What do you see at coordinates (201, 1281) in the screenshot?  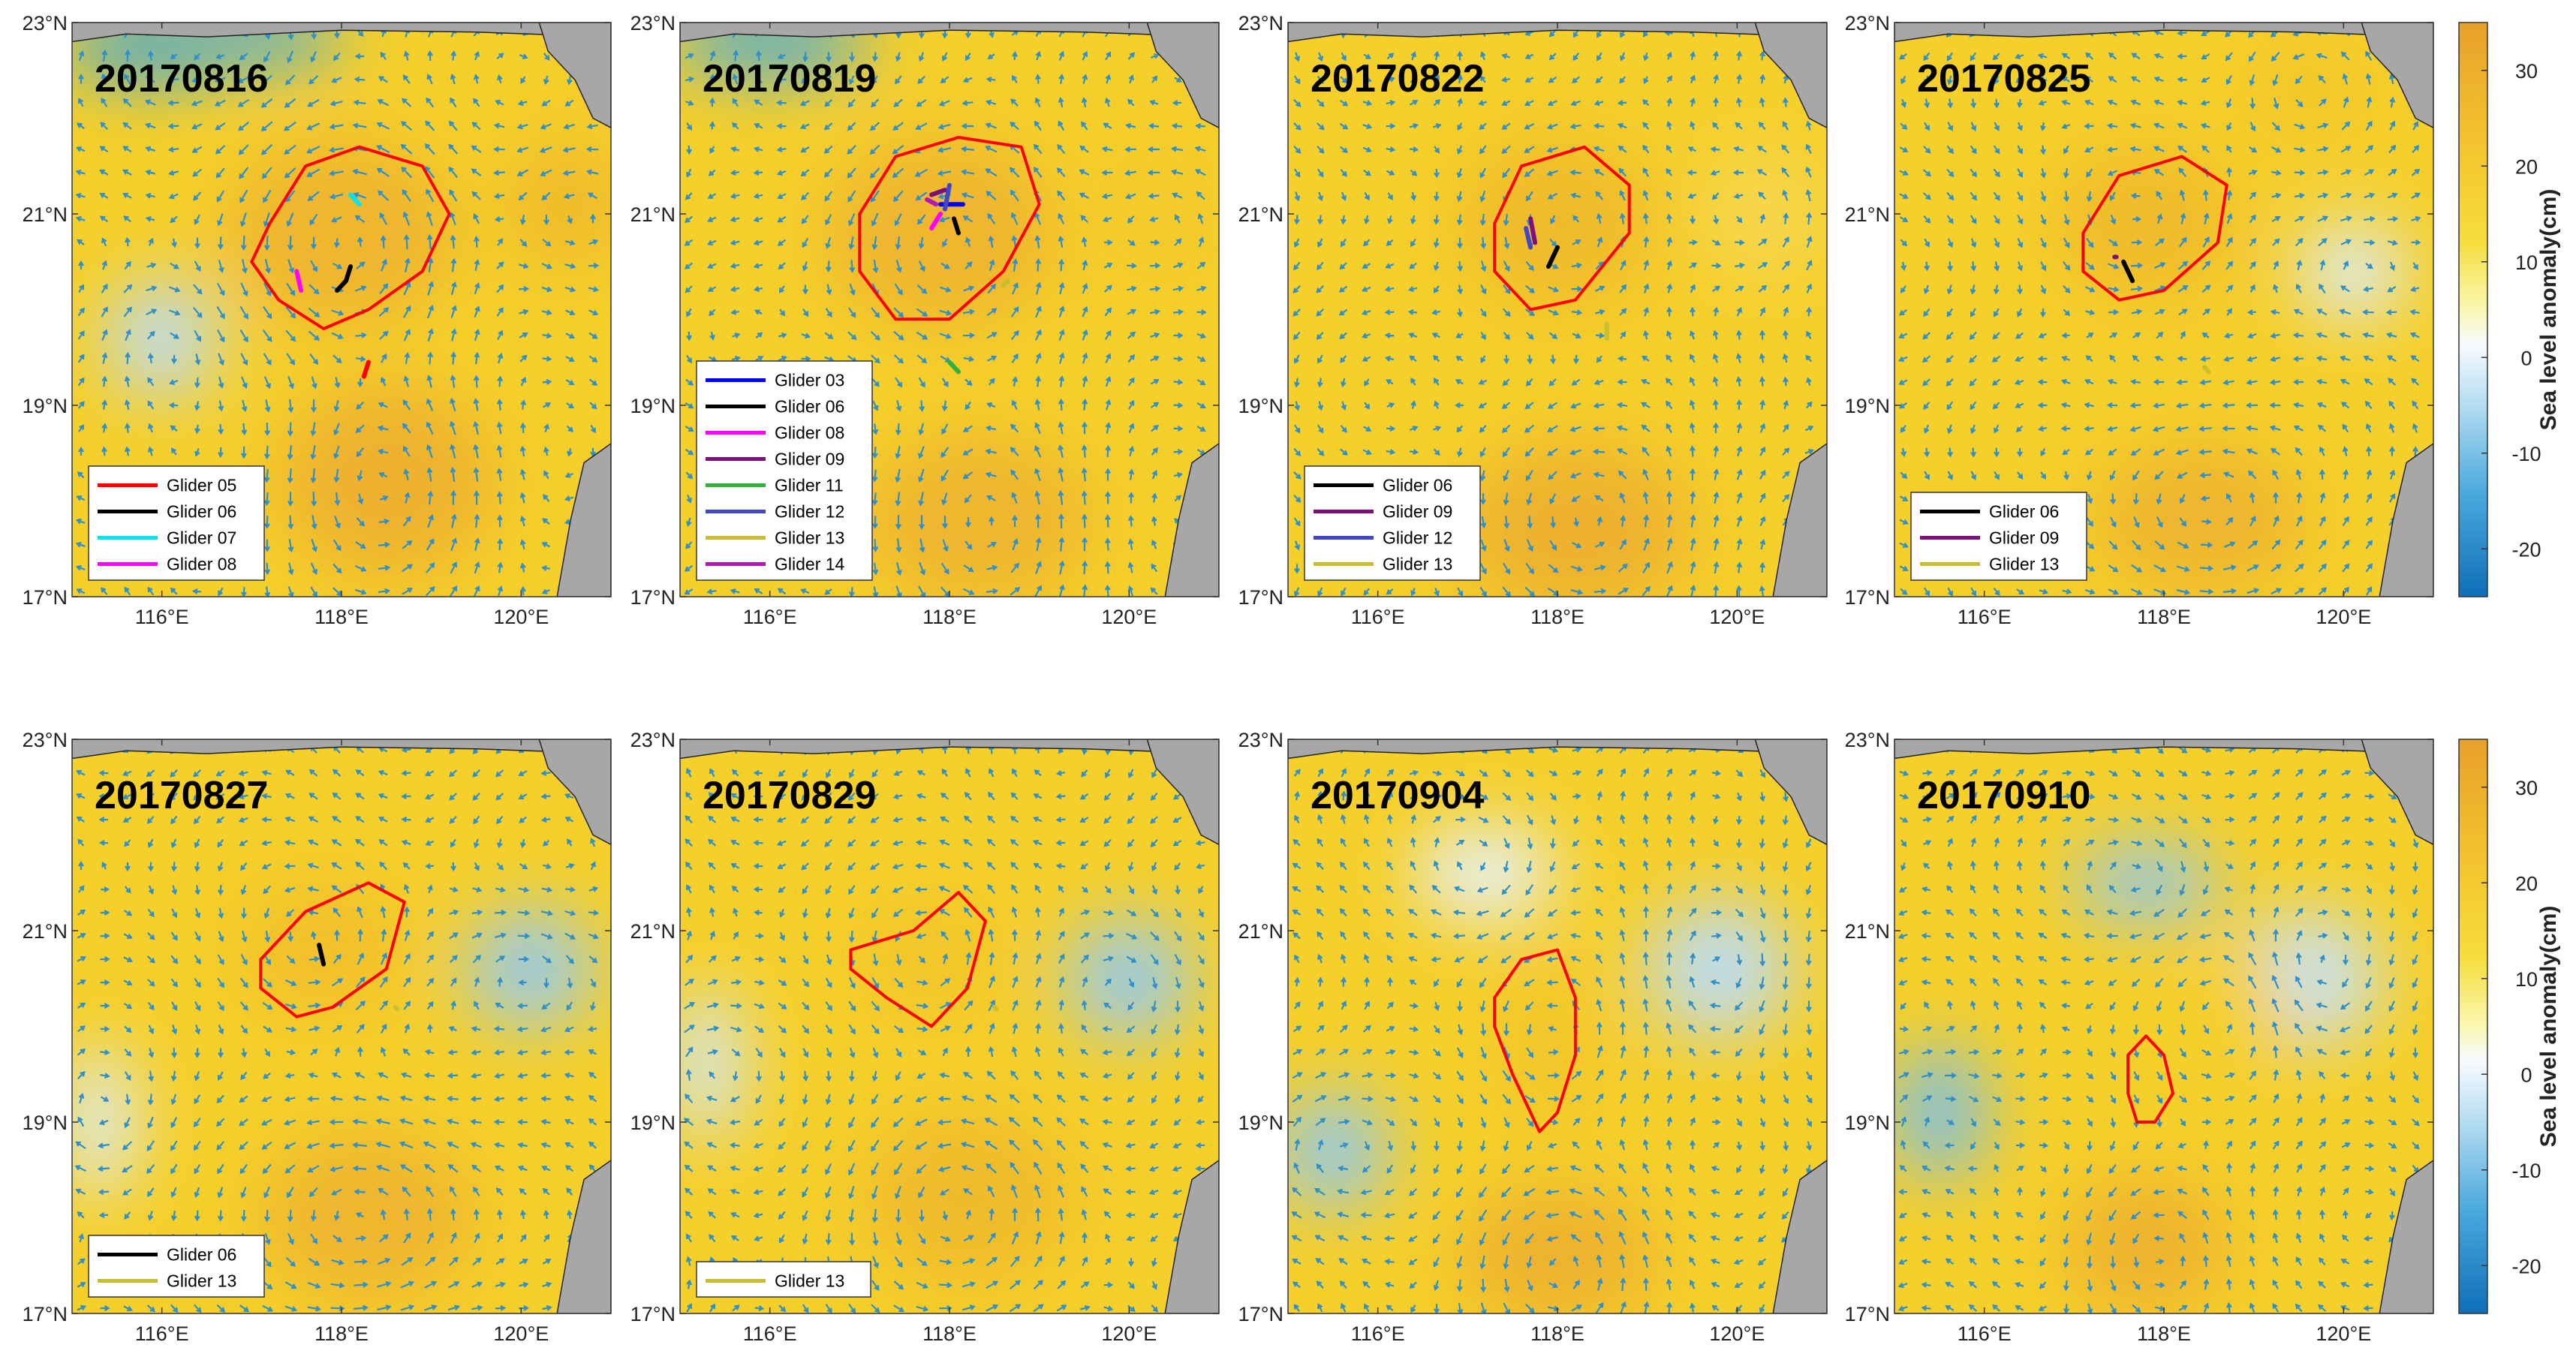 I see `legend-entry-label: Glider 13` at bounding box center [201, 1281].